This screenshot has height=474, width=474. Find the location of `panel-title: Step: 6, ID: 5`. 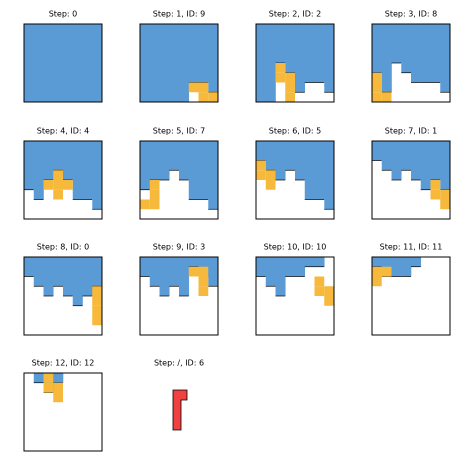

panel-title: Step: 6, ID: 5 is located at coordinates (295, 131).